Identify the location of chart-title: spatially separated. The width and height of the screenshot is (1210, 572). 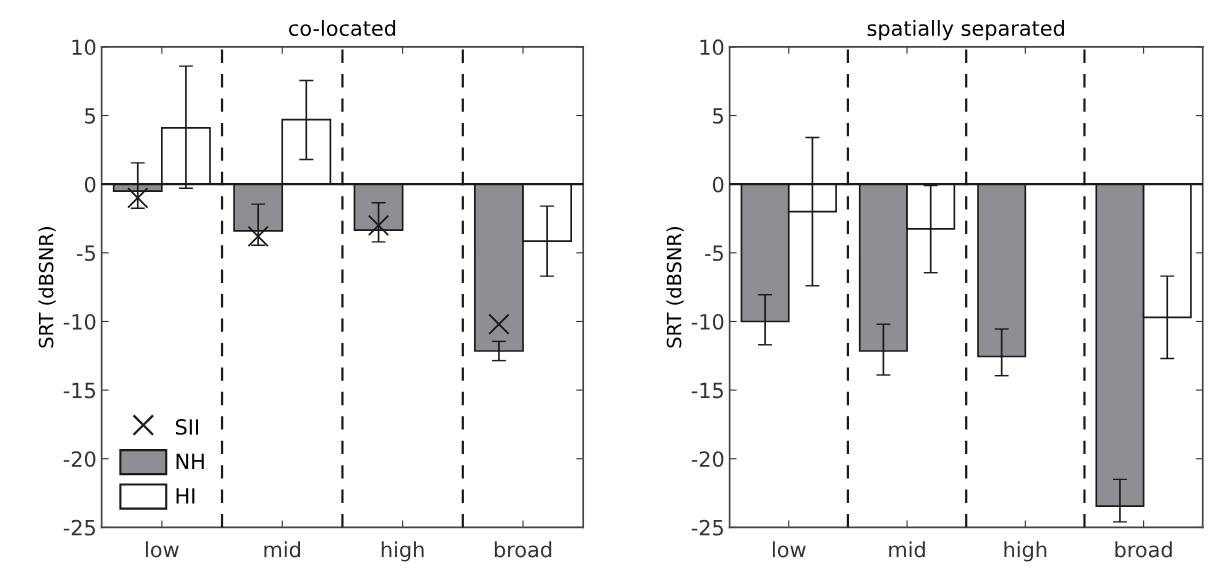
(965, 30).